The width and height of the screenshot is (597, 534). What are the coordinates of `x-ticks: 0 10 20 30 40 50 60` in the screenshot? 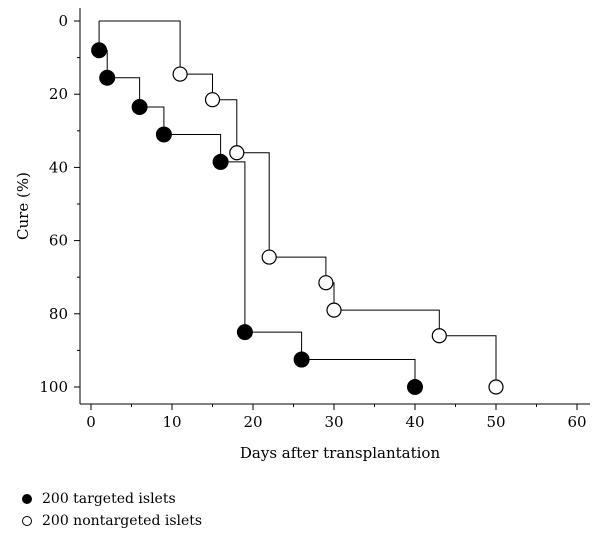 It's located at (336, 417).